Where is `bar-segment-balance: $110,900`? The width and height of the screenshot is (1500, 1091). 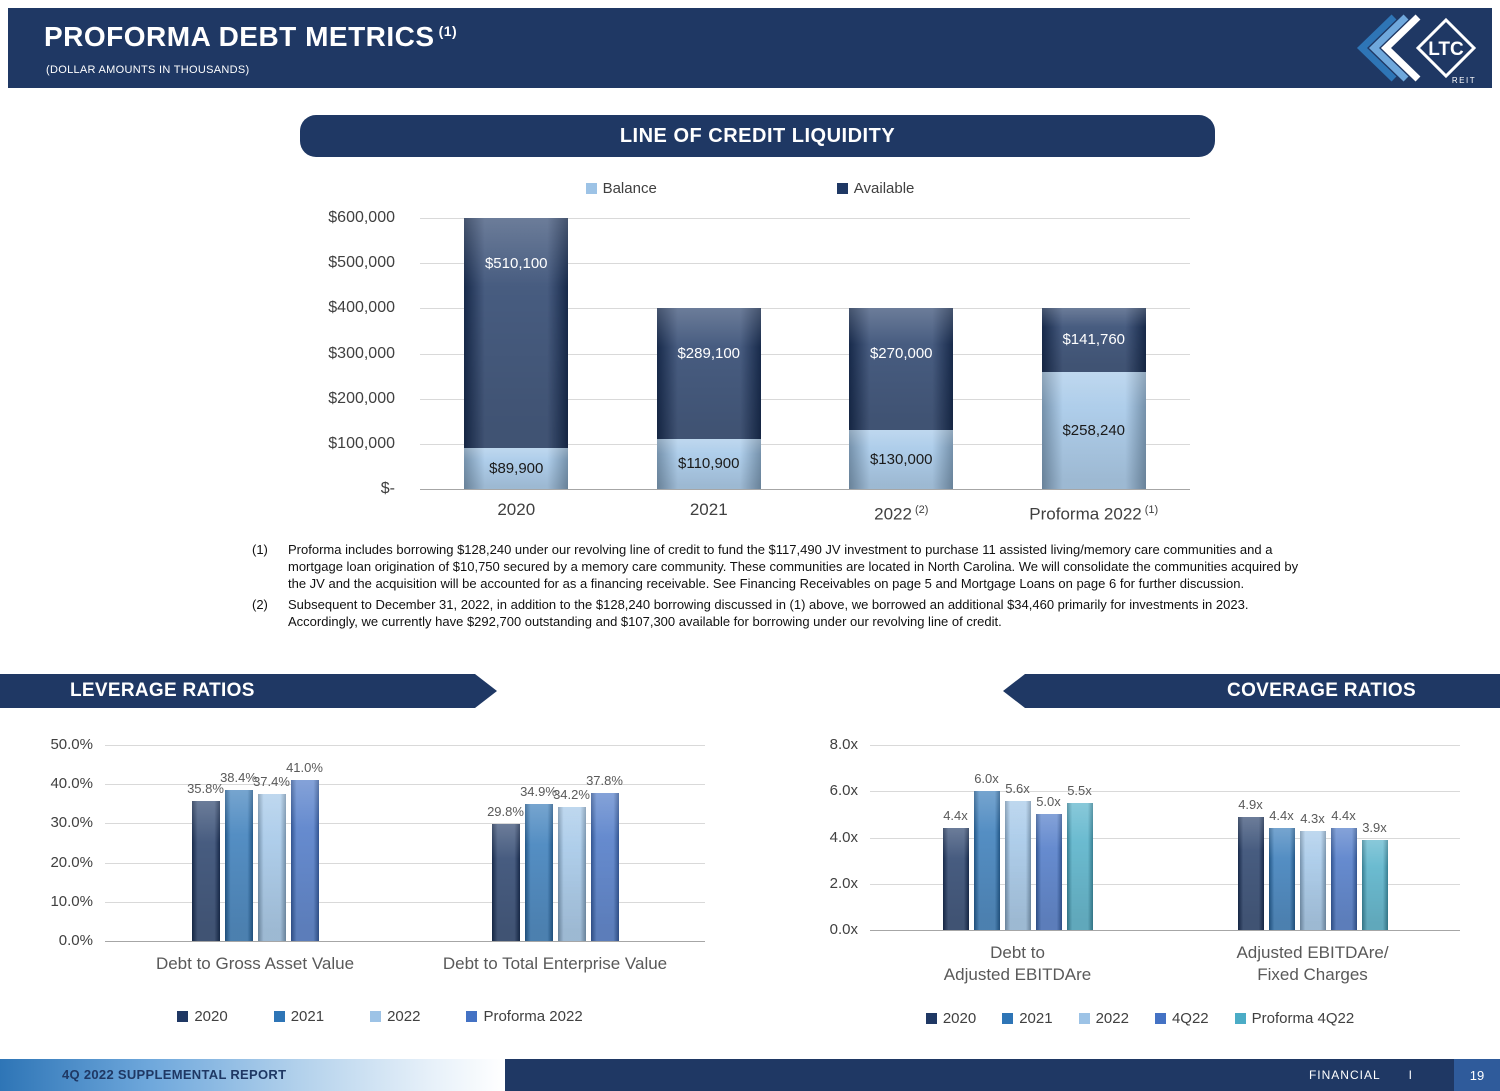 bar-segment-balance: $110,900 is located at coordinates (708, 463).